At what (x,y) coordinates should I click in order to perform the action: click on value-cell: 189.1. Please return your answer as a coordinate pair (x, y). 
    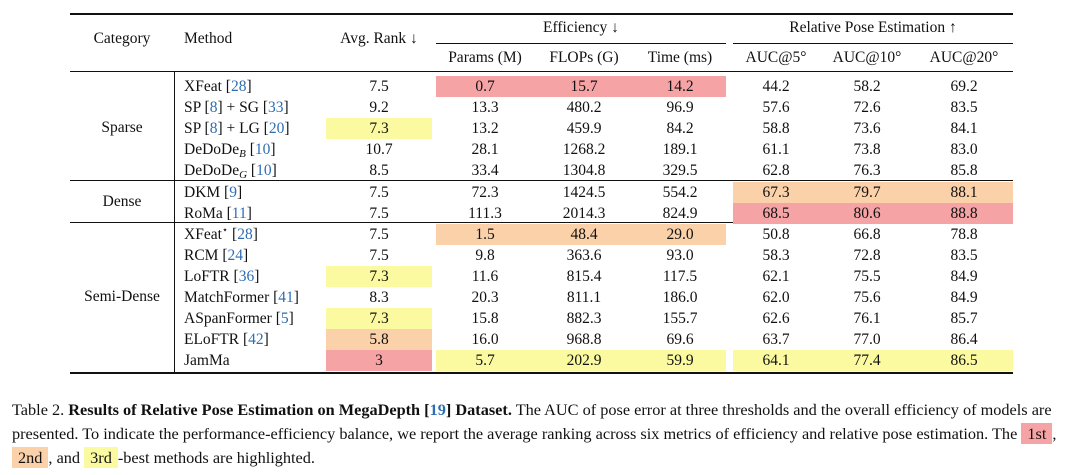
    Looking at the image, I should click on (680, 149).